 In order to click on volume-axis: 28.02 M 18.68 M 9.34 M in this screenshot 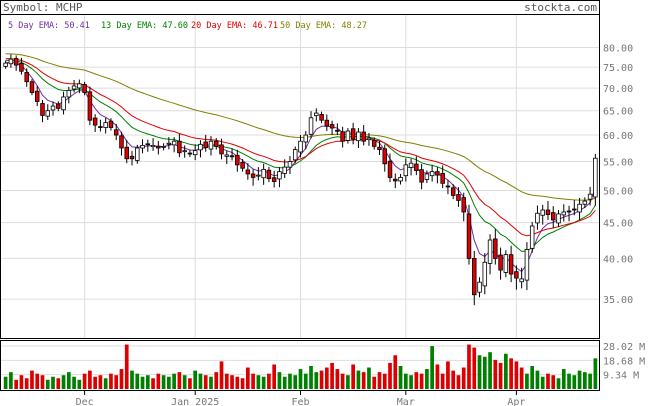, I will do `click(624, 362)`.